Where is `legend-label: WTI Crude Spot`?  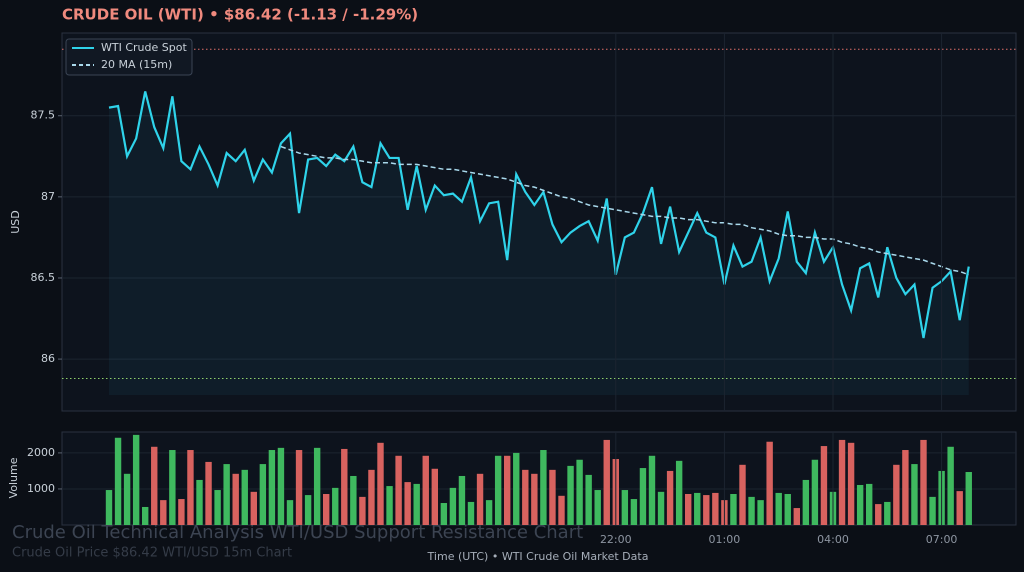
legend-label: WTI Crude Spot is located at coordinates (144, 47).